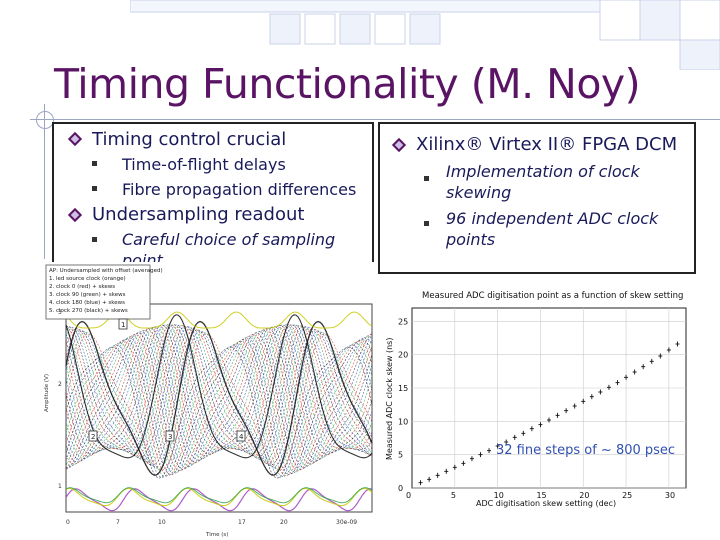 The height and width of the screenshot is (540, 720). Describe the element at coordinates (189, 139) in the screenshot. I see `bullet-timing-control: Timing control crucial` at that location.